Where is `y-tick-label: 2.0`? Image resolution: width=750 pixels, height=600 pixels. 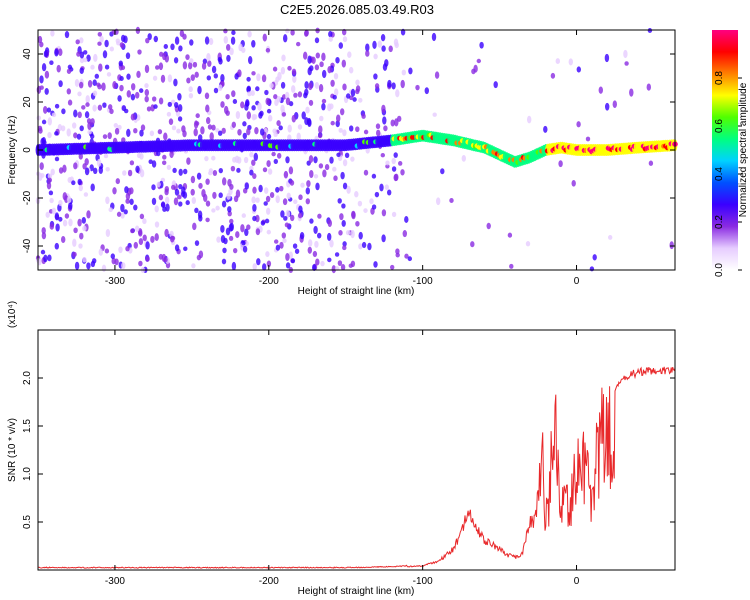
y-tick-label: 2.0 is located at coordinates (27, 378).